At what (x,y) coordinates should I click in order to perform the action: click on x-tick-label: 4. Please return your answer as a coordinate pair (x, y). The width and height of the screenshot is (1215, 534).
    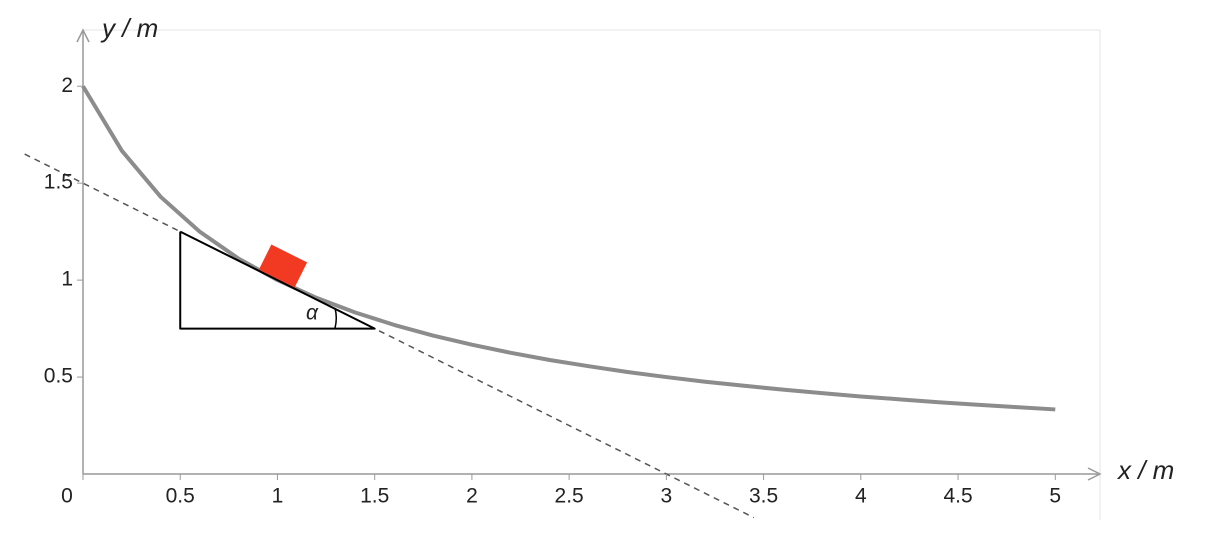
    Looking at the image, I should click on (861, 496).